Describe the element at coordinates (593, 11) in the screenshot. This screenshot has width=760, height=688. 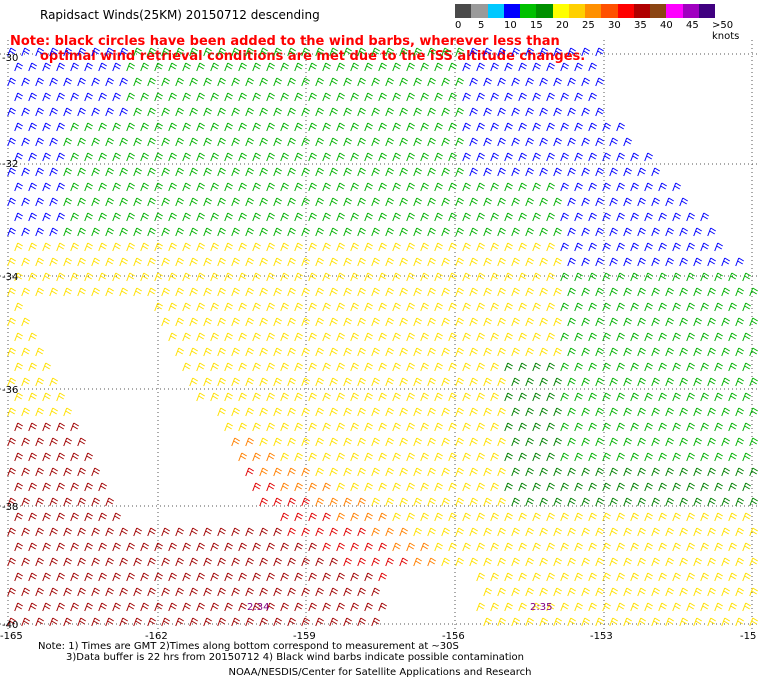
I see `color-scale-swatch` at that location.